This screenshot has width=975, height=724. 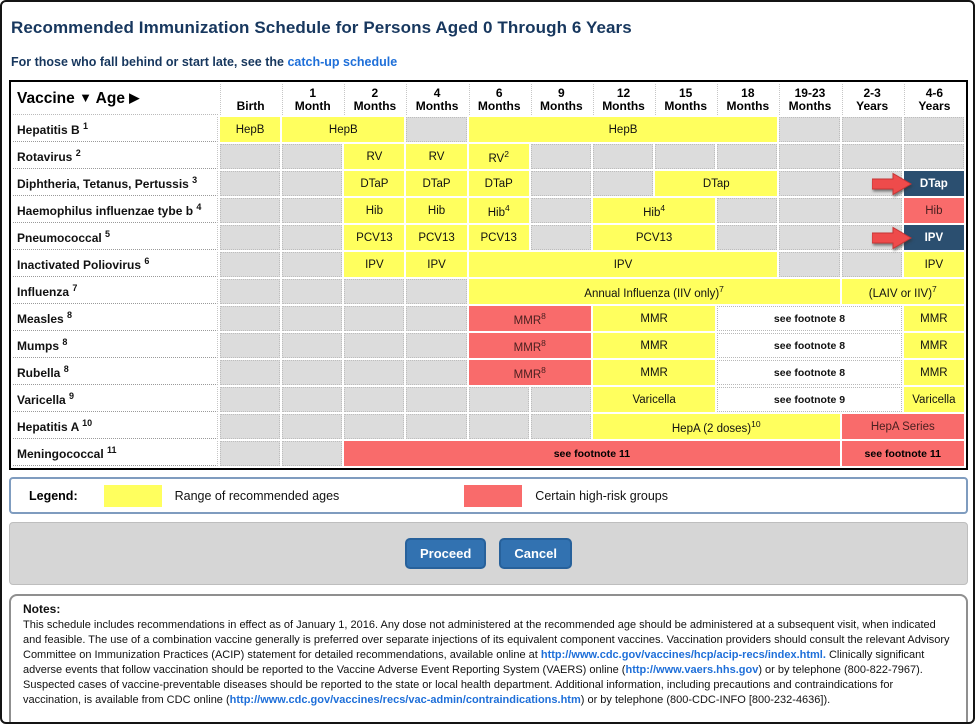 What do you see at coordinates (115, 399) in the screenshot?
I see `vaccine-row-label: Varicella 9` at bounding box center [115, 399].